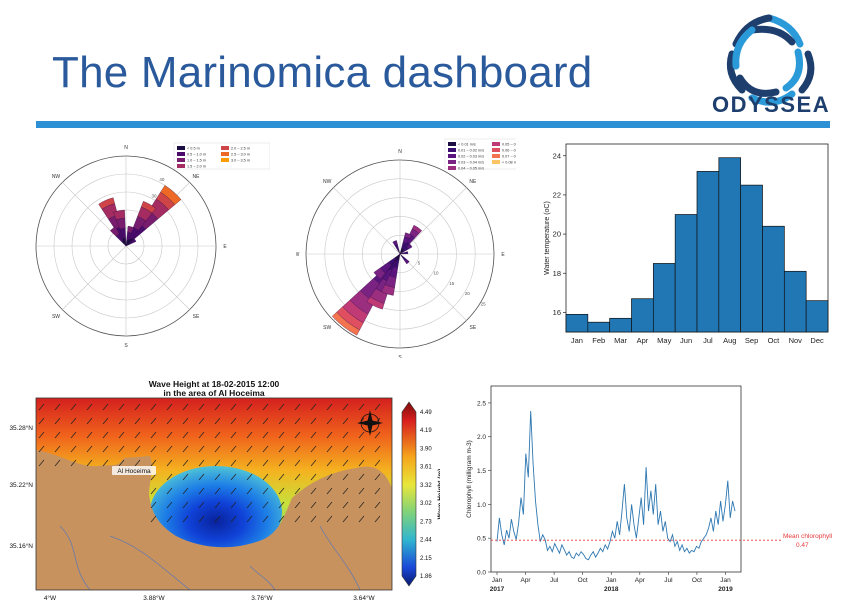 Image resolution: width=850 pixels, height=612 pixels. I want to click on header-divider, so click(433, 124).